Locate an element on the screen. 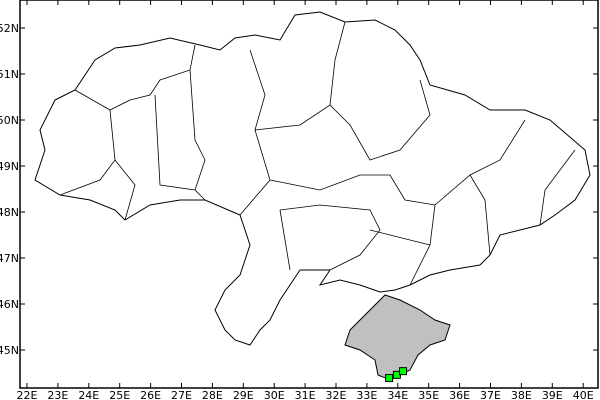 The width and height of the screenshot is (600, 400). lon-label: 38E is located at coordinates (521, 394).